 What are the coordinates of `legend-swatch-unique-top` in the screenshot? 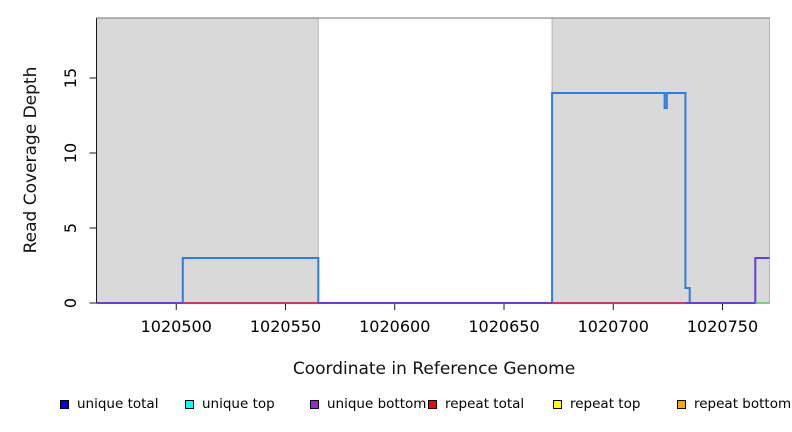 It's located at (189, 404).